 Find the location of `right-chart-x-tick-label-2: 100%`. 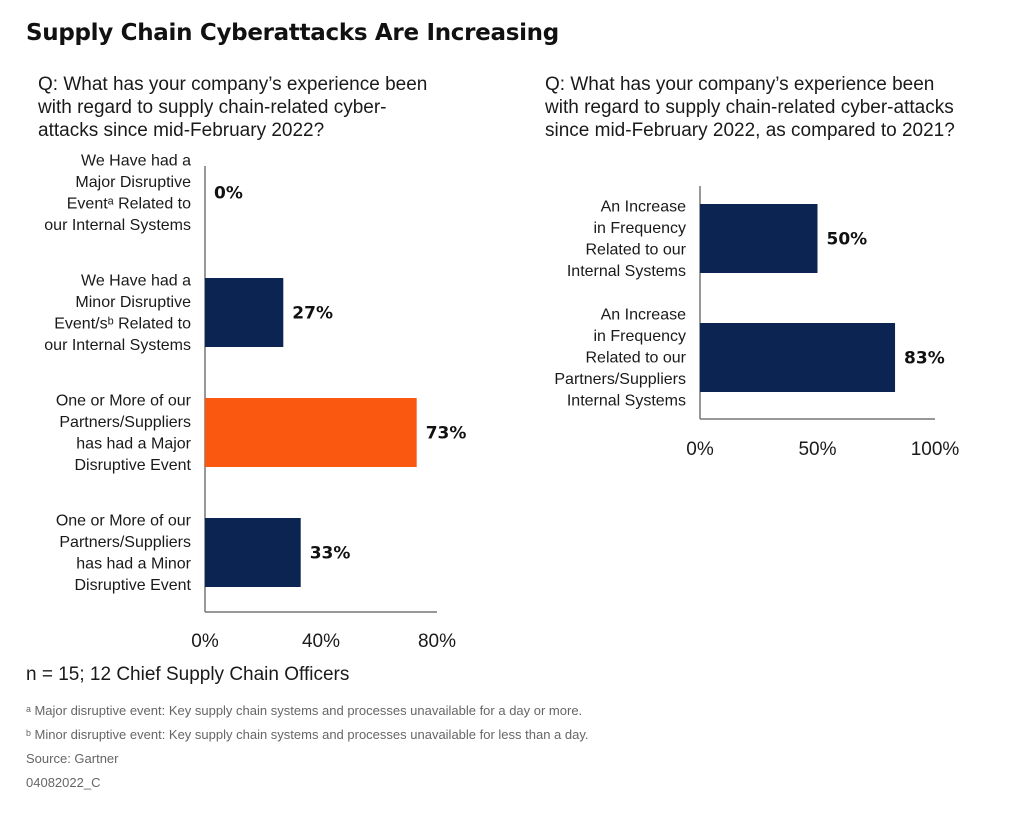

right-chart-x-tick-label-2: 100% is located at coordinates (935, 449).